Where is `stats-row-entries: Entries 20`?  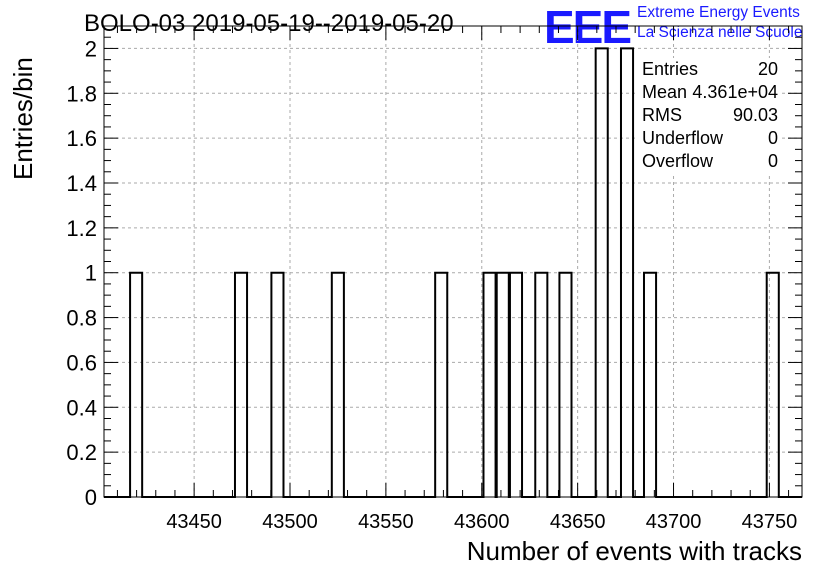
stats-row-entries: Entries 20 is located at coordinates (710, 69).